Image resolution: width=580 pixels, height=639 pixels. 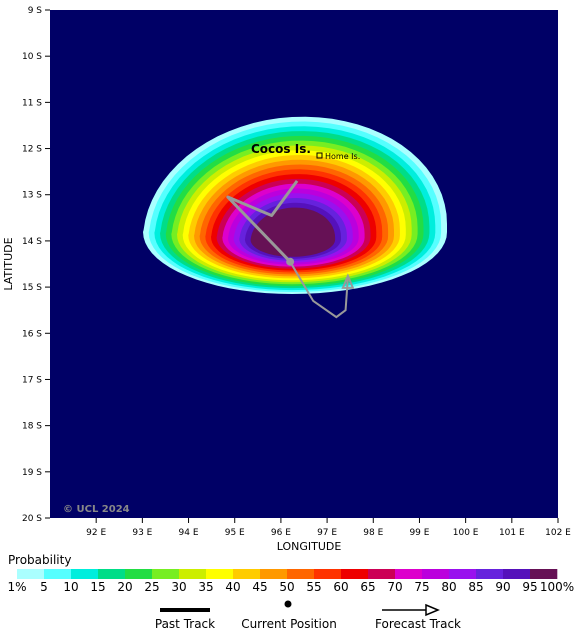 I want to click on longitude-tick-label: 92 E, so click(x=96, y=533).